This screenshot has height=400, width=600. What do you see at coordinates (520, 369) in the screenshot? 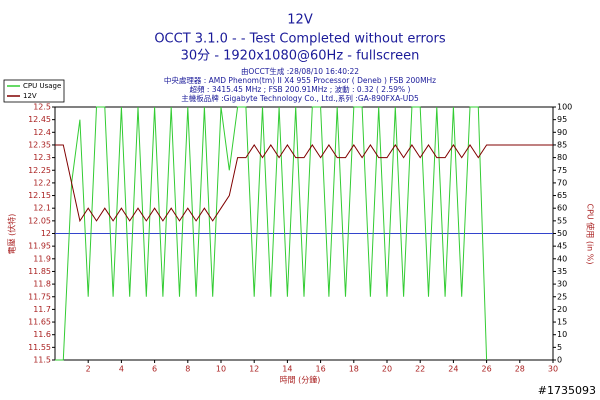
I see `x-tick-label: 28` at bounding box center [520, 369].